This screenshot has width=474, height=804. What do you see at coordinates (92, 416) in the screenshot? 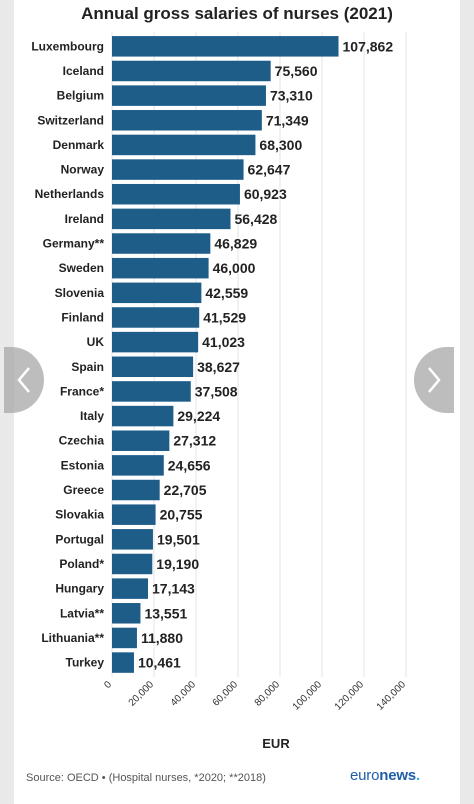
I see `category-label: Italy` at bounding box center [92, 416].